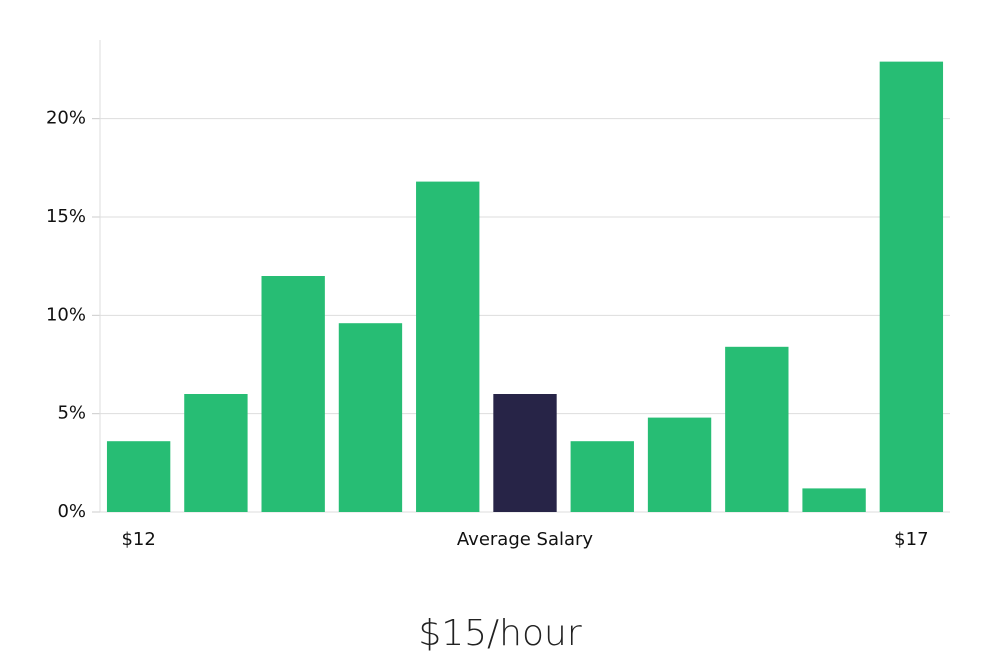 This screenshot has height=660, width=1000. I want to click on y-tick-label: 10%, so click(66, 314).